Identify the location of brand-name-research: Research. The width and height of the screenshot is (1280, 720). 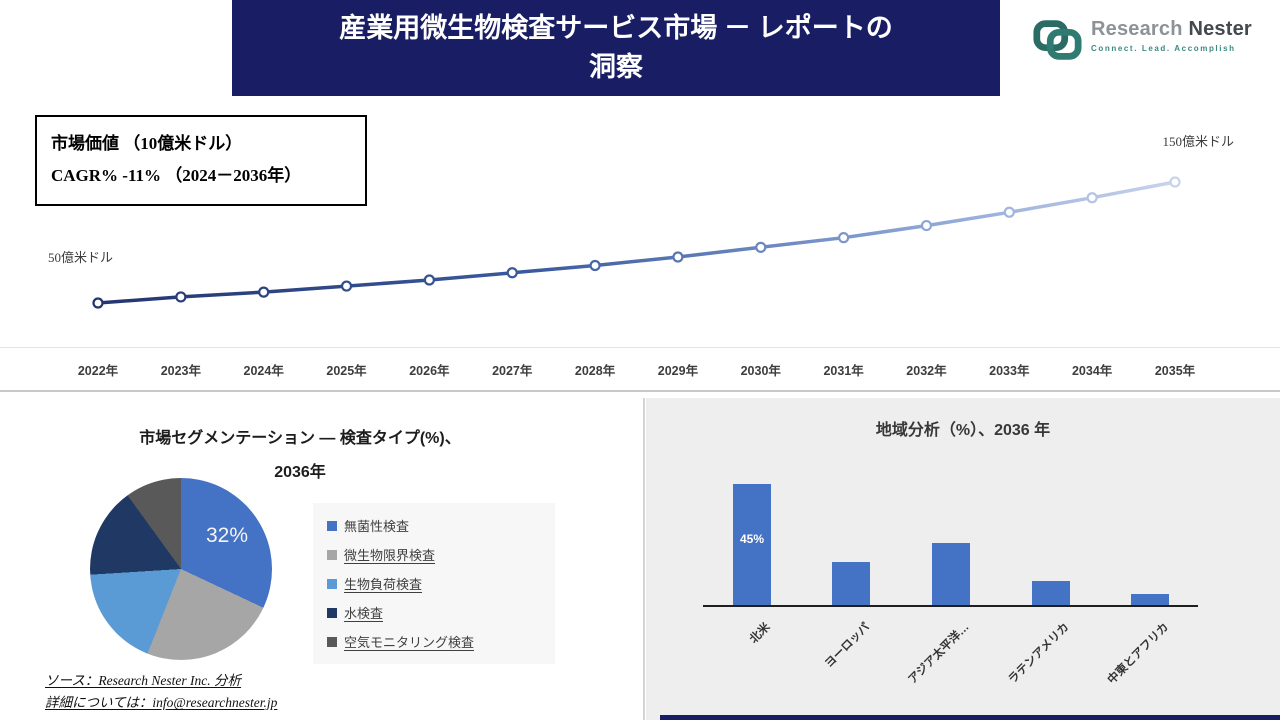
(1137, 29).